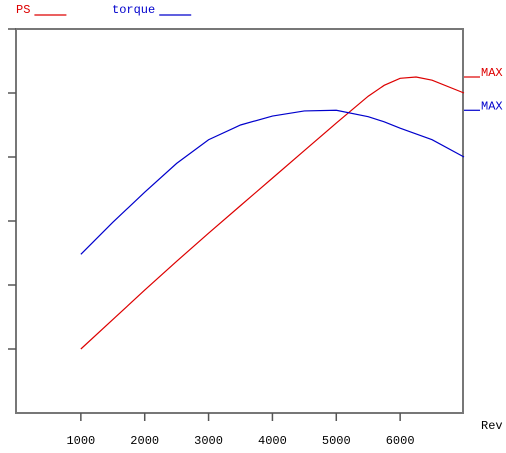  I want to click on x-tick-label: 6000, so click(400, 441).